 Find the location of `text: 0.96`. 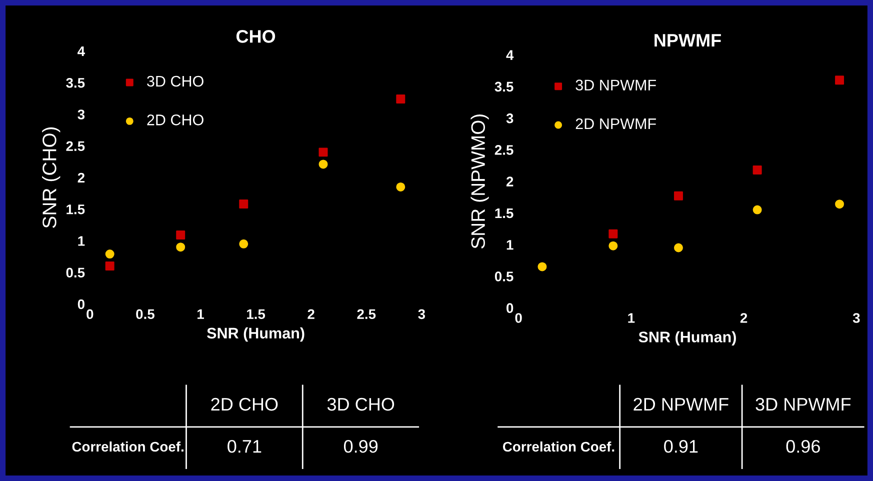

text: 0.96 is located at coordinates (803, 446).